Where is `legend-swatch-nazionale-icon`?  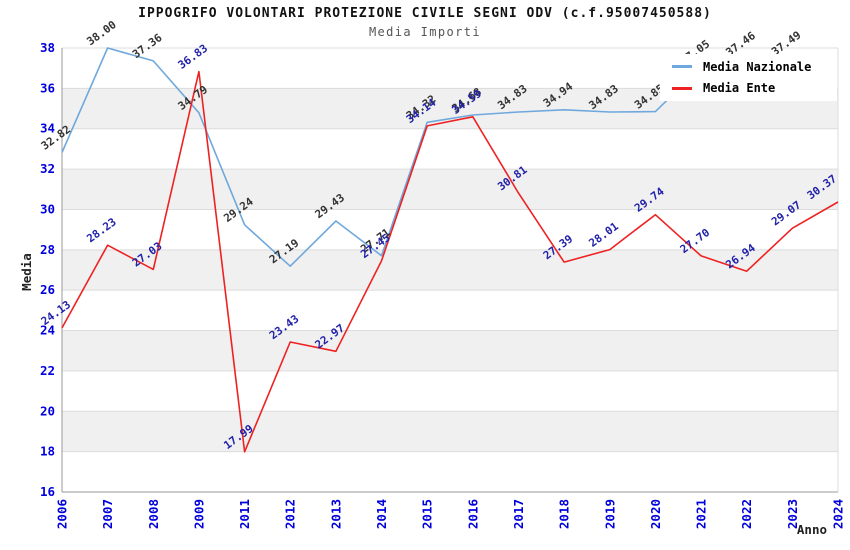 legend-swatch-nazionale-icon is located at coordinates (682, 67).